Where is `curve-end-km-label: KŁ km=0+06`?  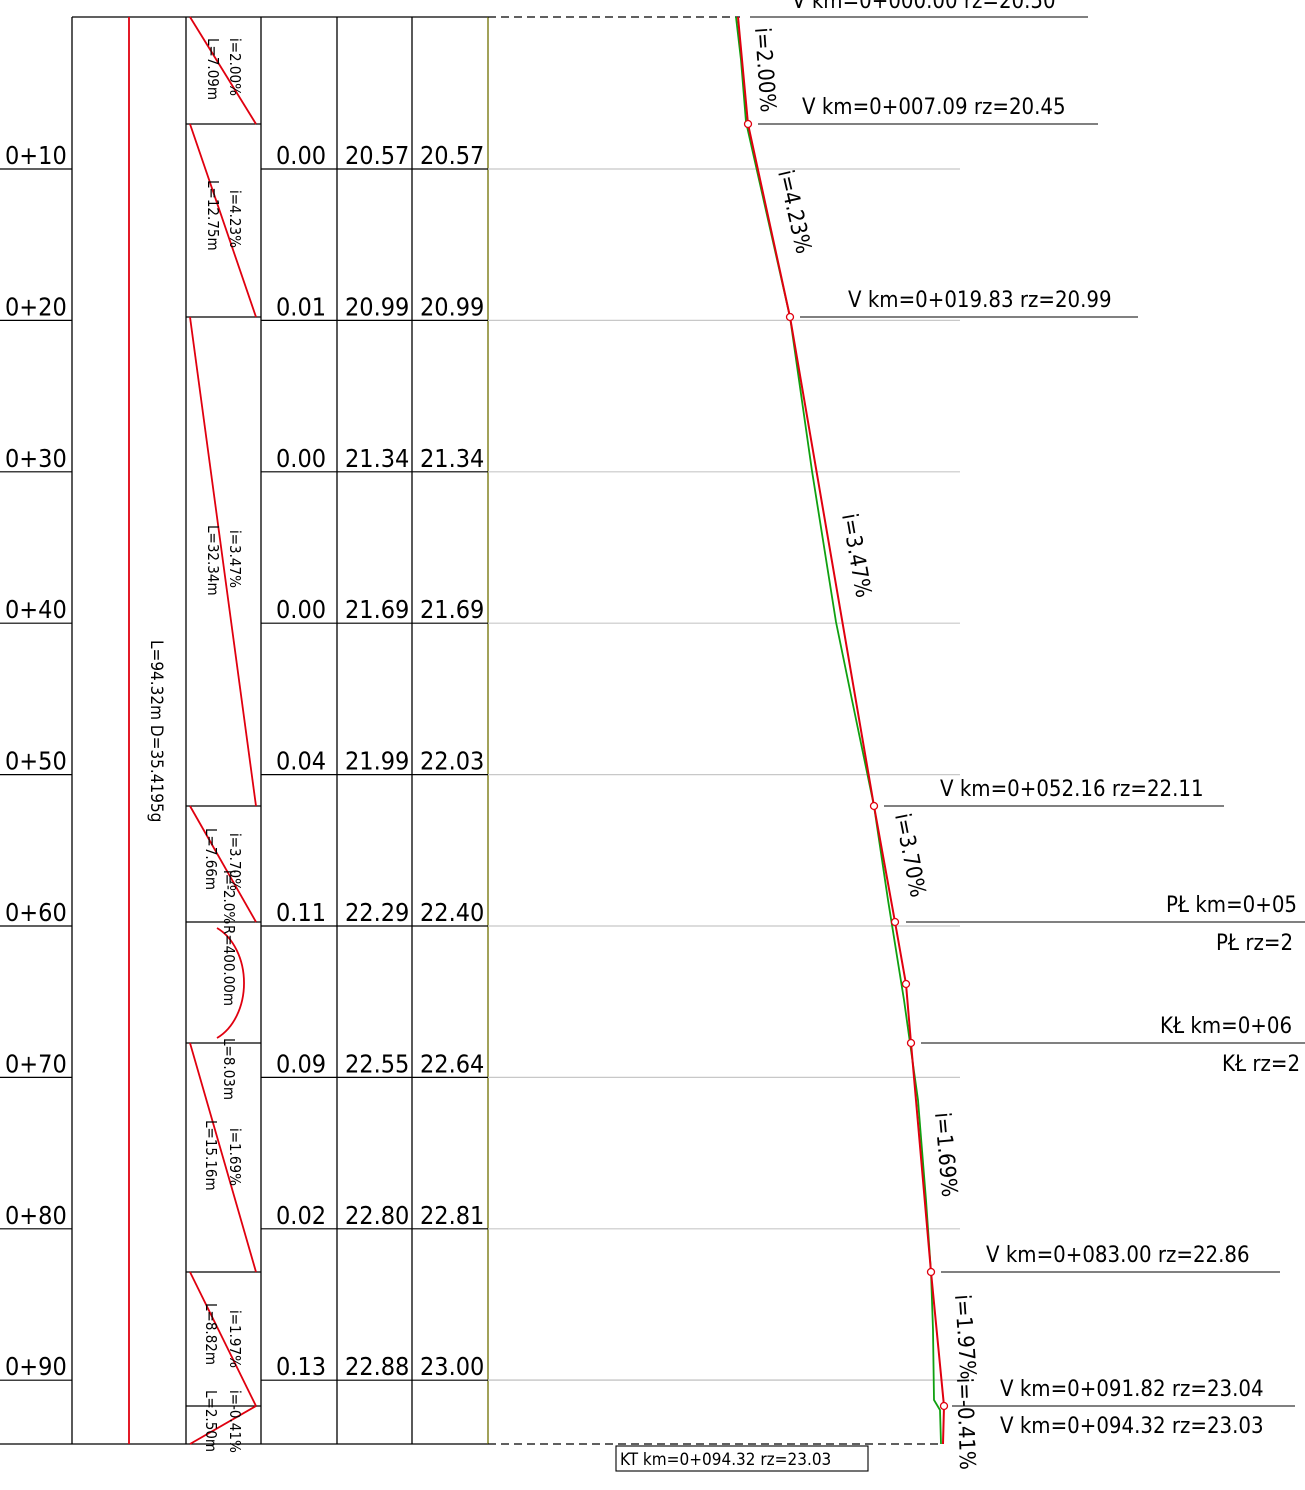 curve-end-km-label: KŁ km=0+06 is located at coordinates (1226, 1026).